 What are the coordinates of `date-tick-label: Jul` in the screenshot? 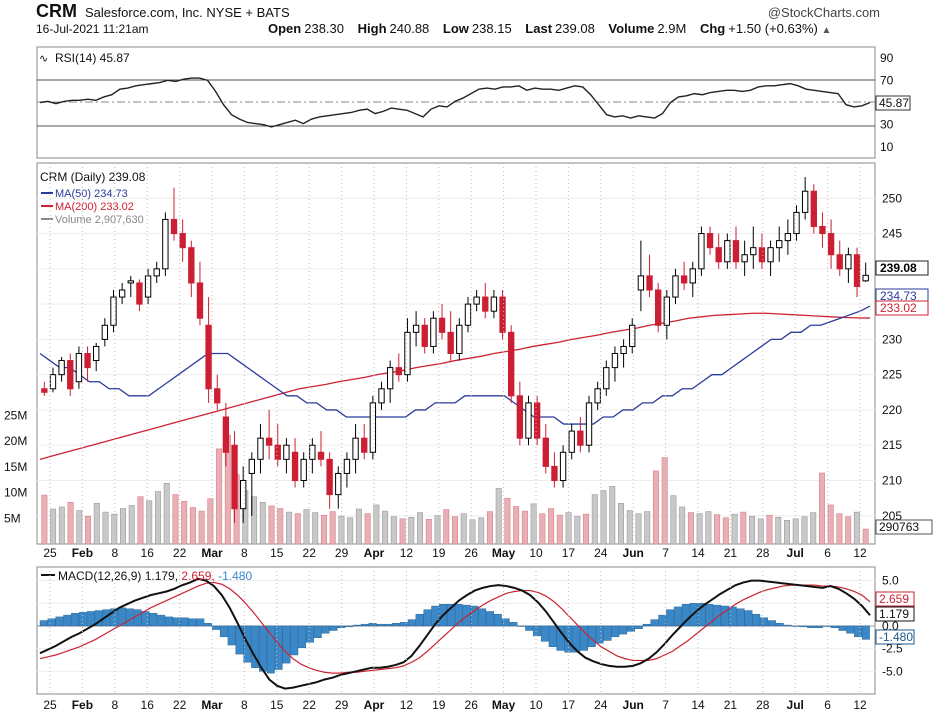 It's located at (795, 705).